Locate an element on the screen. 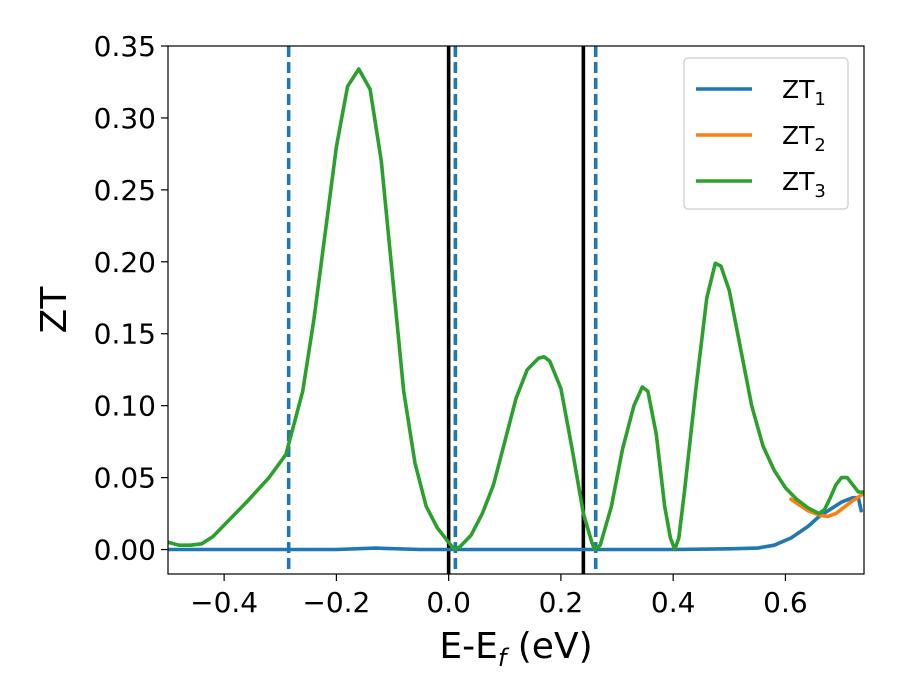 The image size is (900, 700). x-tick-label: 0.0 is located at coordinates (448, 602).